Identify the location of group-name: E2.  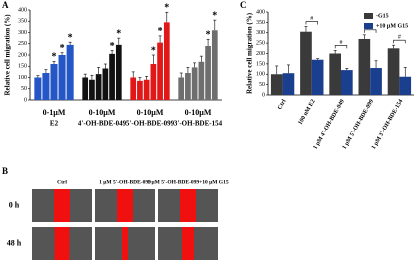
(54, 124).